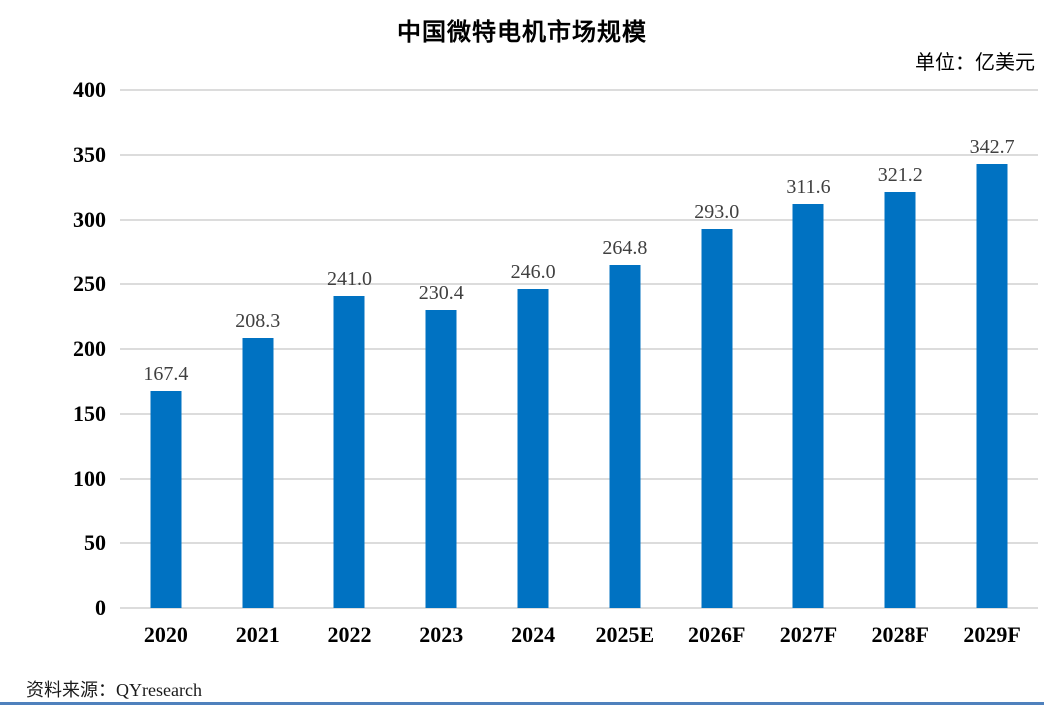  I want to click on bar-group: 293.0, so click(717, 349).